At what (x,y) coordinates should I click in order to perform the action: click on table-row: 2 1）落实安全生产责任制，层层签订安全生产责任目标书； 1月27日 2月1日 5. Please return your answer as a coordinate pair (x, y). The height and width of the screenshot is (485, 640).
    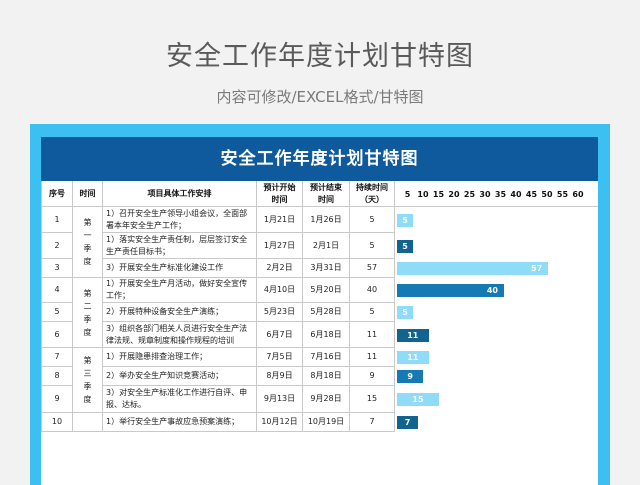
    Looking at the image, I should click on (319, 246).